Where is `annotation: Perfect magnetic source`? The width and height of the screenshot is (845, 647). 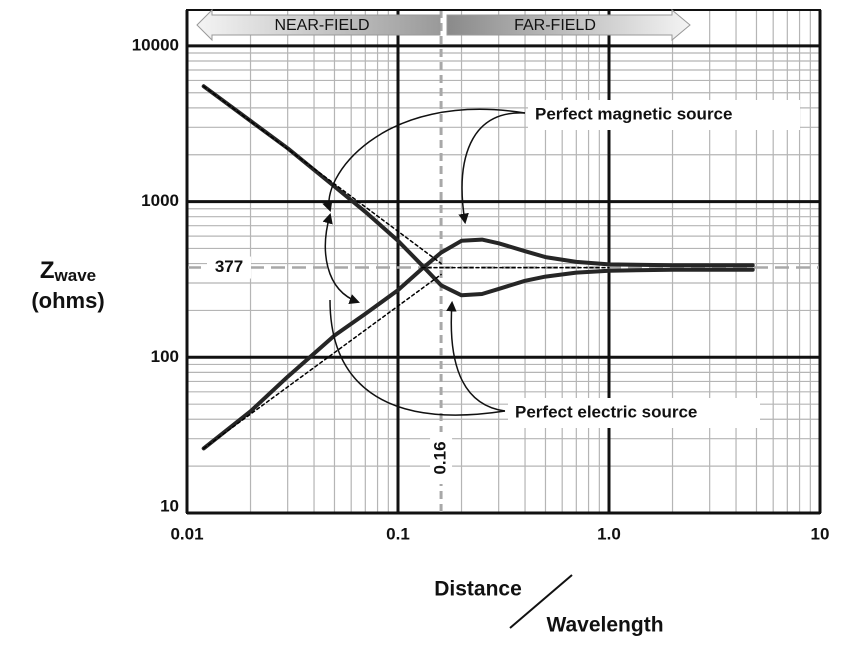 annotation: Perfect magnetic source is located at coordinates (633, 113).